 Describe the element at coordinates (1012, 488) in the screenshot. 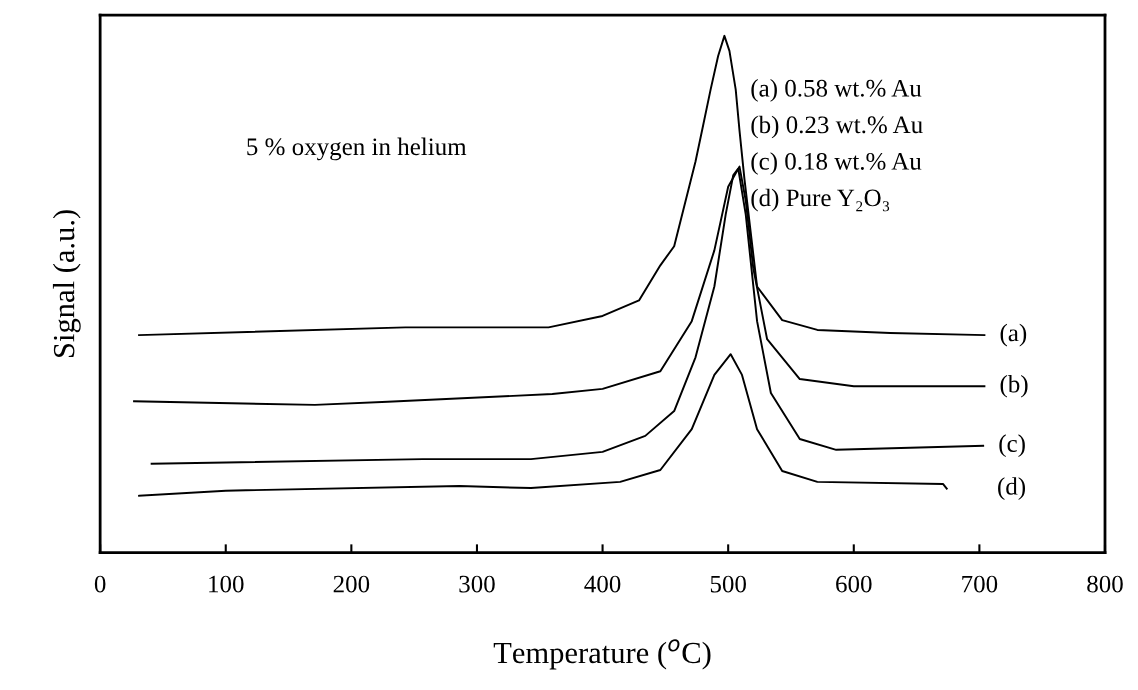

I see `text: (d)` at that location.